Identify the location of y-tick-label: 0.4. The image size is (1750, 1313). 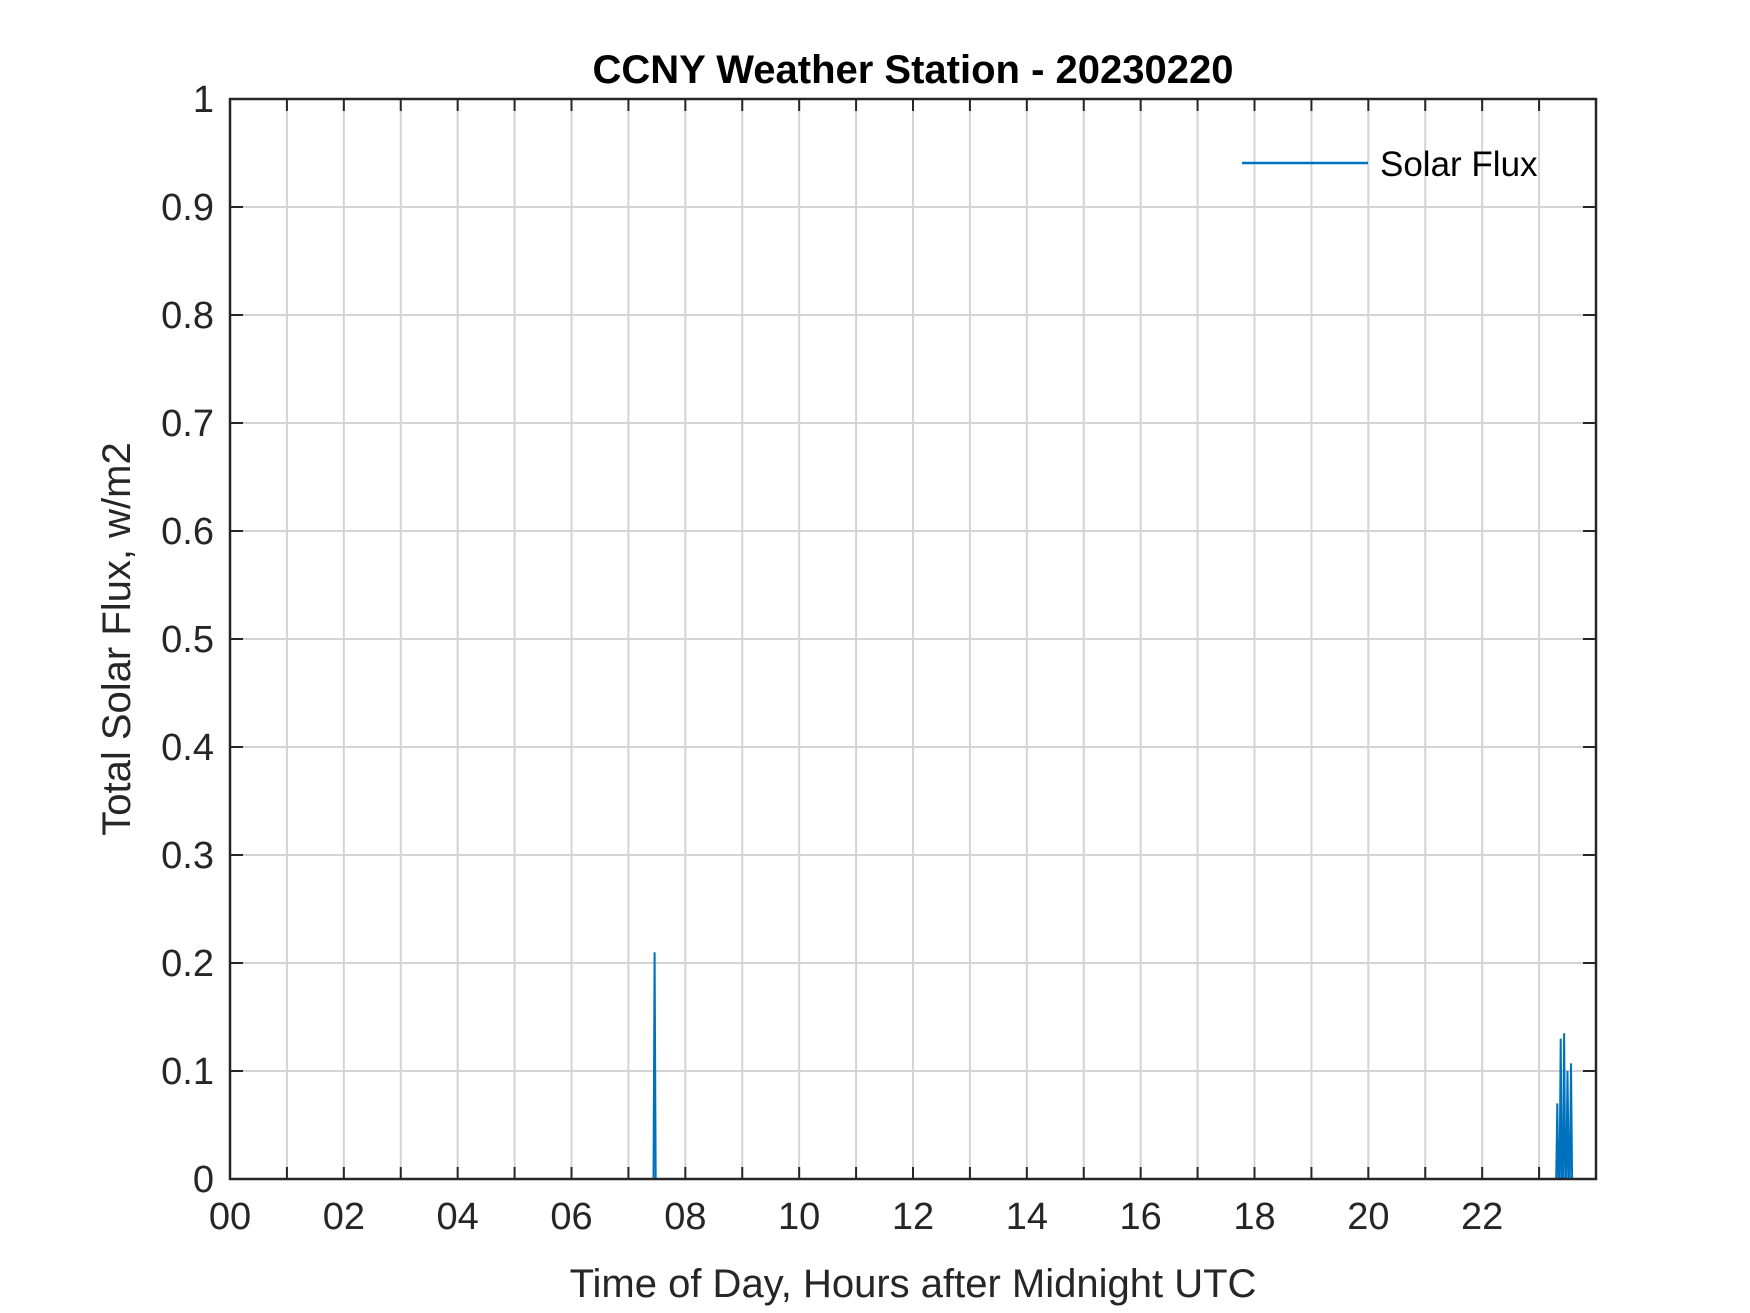
(187, 748).